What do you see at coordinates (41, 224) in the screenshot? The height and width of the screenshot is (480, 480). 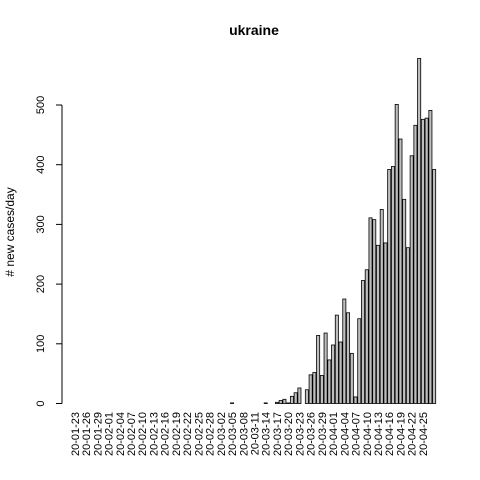 I see `y-tick-label: 300` at bounding box center [41, 224].